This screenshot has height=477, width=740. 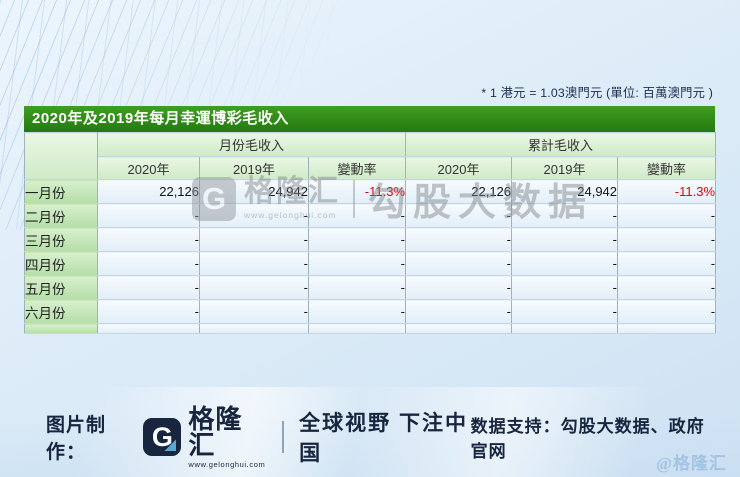 I want to click on month-cell: 二月份, so click(x=61, y=215).